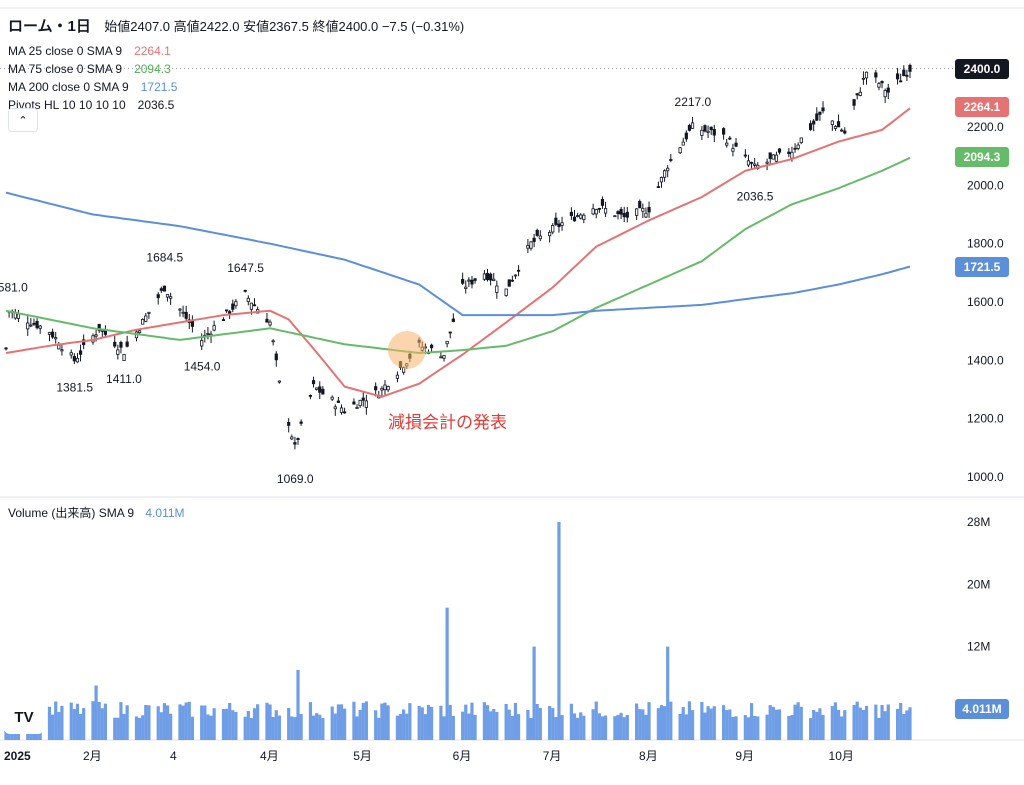  Describe the element at coordinates (49, 26) in the screenshot. I see `symbol-title: ローム・1日` at that location.